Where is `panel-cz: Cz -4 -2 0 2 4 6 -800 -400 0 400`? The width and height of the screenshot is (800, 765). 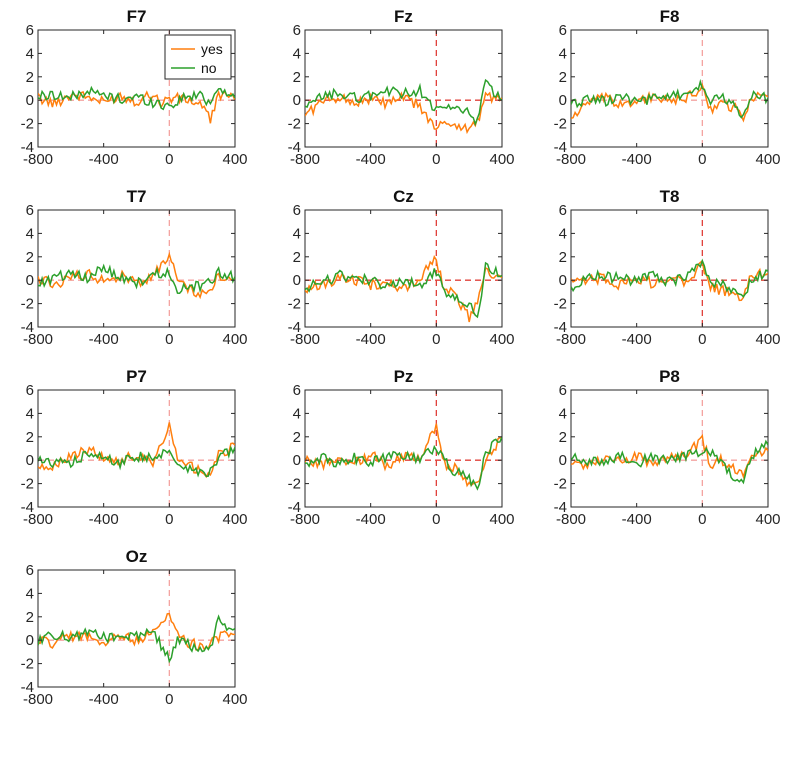
panel-cz: Cz -4 -2 0 2 4 6 -800 -400 0 400 is located at coordinates (401, 267).